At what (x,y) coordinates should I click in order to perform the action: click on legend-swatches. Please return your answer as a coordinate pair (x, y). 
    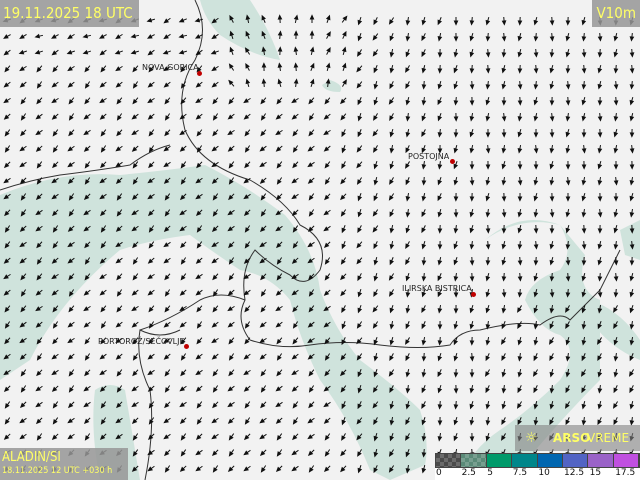
    Looking at the image, I should click on (537, 460).